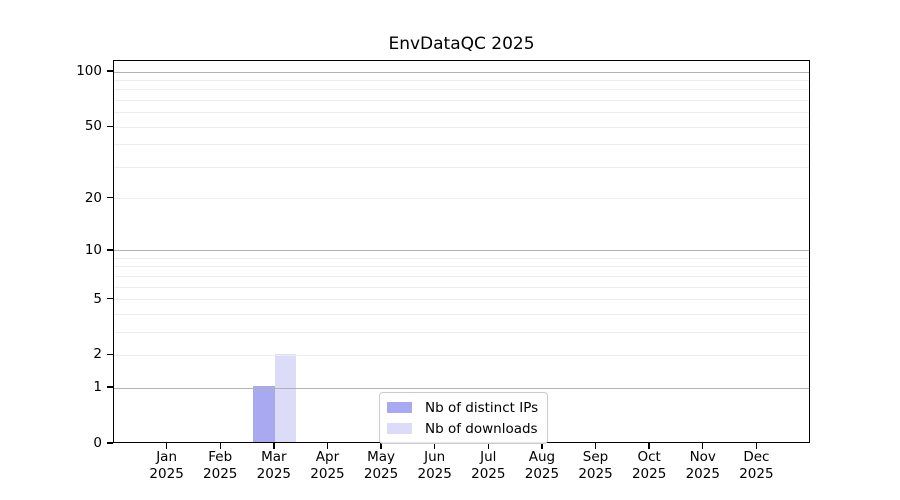  What do you see at coordinates (93, 126) in the screenshot?
I see `y-axis-label: 50` at bounding box center [93, 126].